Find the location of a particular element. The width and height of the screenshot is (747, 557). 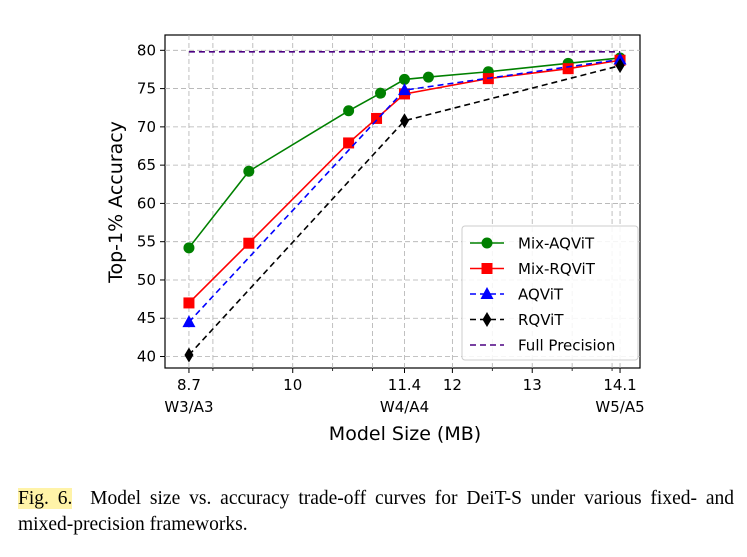

legend-item-mix-aqvit: Mix-AQViT is located at coordinates (532, 244).